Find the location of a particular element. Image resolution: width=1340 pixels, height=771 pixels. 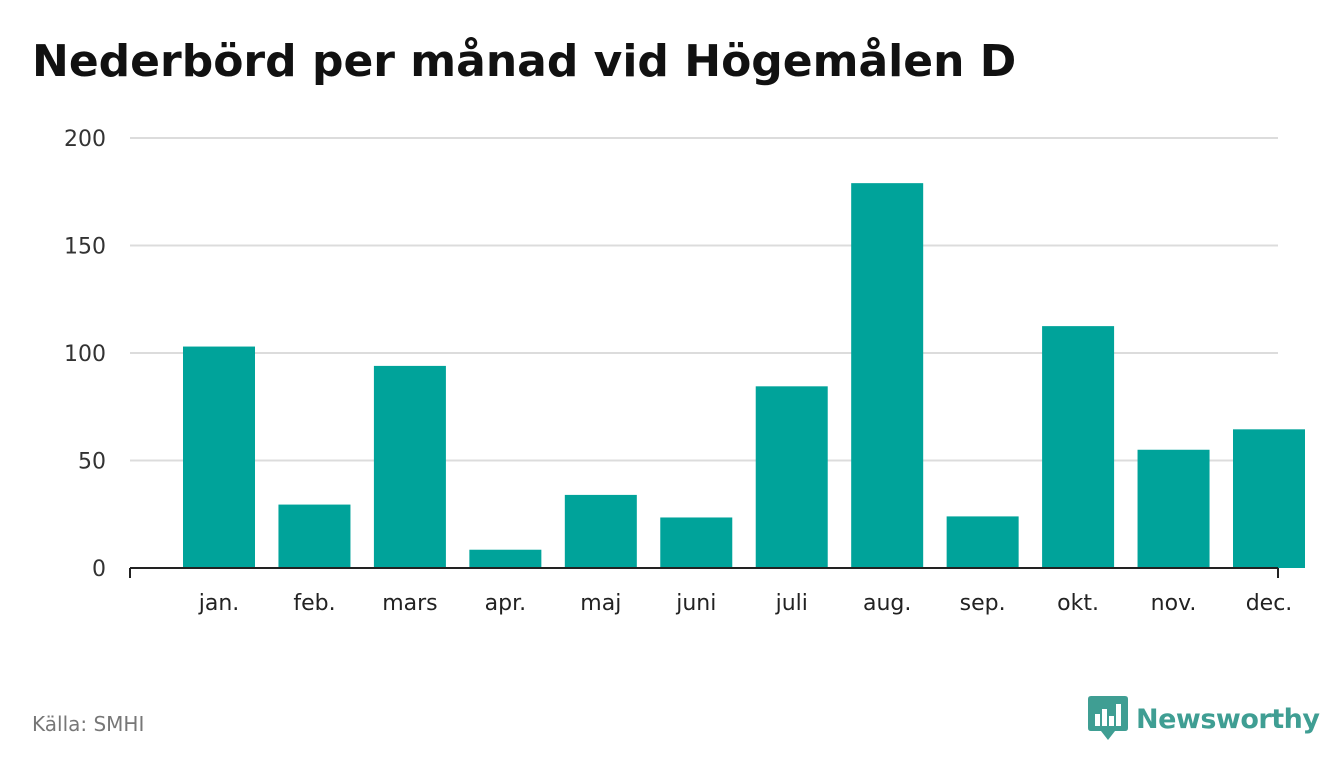

x-tick-label: dec. is located at coordinates (1269, 603).